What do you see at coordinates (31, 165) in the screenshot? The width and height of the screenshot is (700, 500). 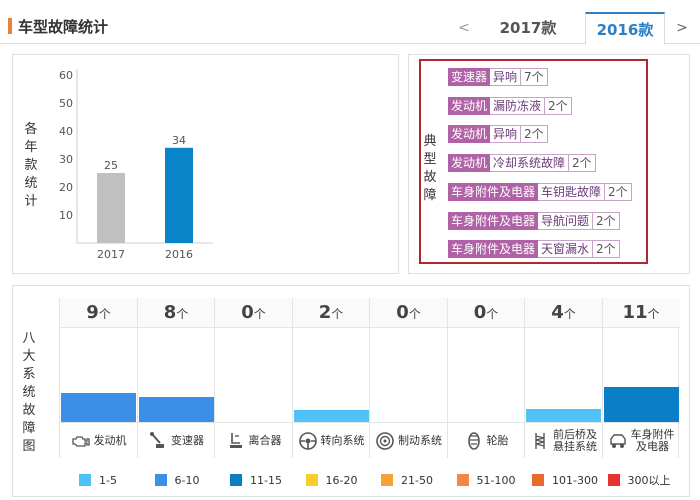 I see `label-char: 款` at bounding box center [31, 165].